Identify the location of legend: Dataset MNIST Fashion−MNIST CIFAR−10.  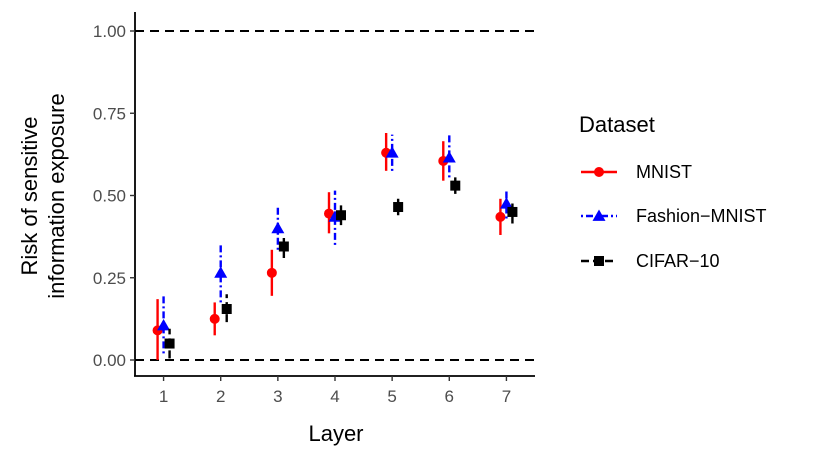
(673, 191).